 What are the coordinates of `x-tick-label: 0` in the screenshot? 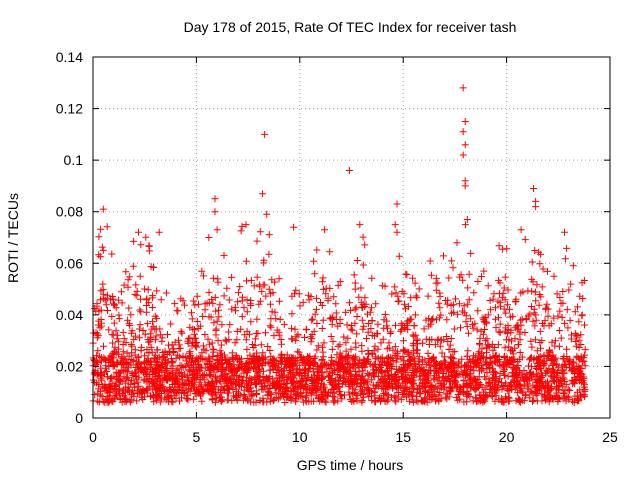 It's located at (93, 437).